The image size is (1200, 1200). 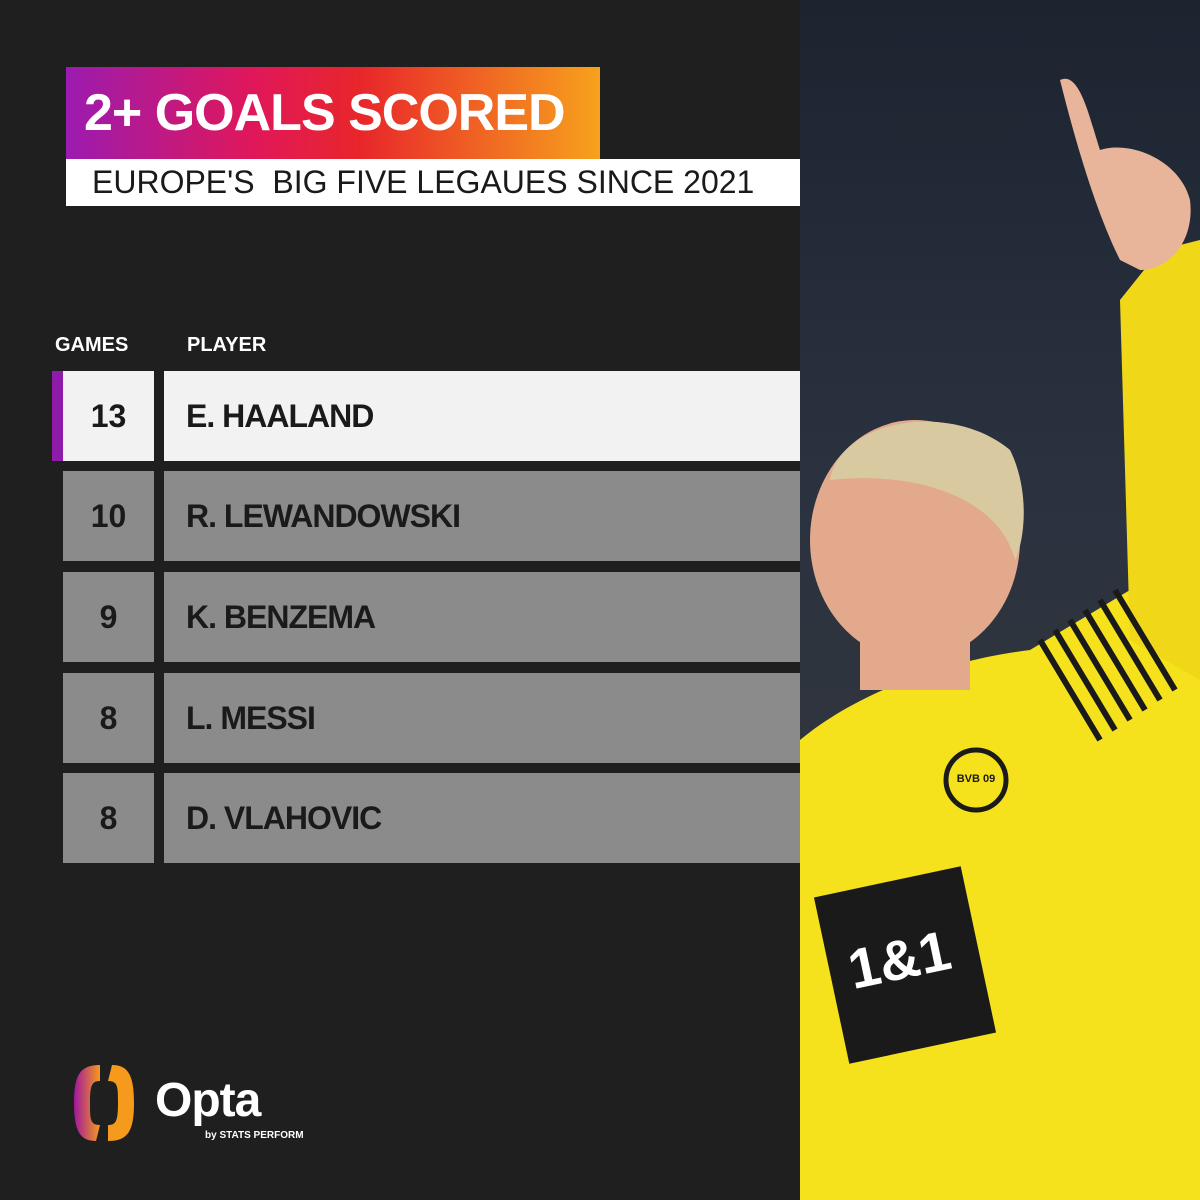 I want to click on games-cell: 9, so click(x=108, y=617).